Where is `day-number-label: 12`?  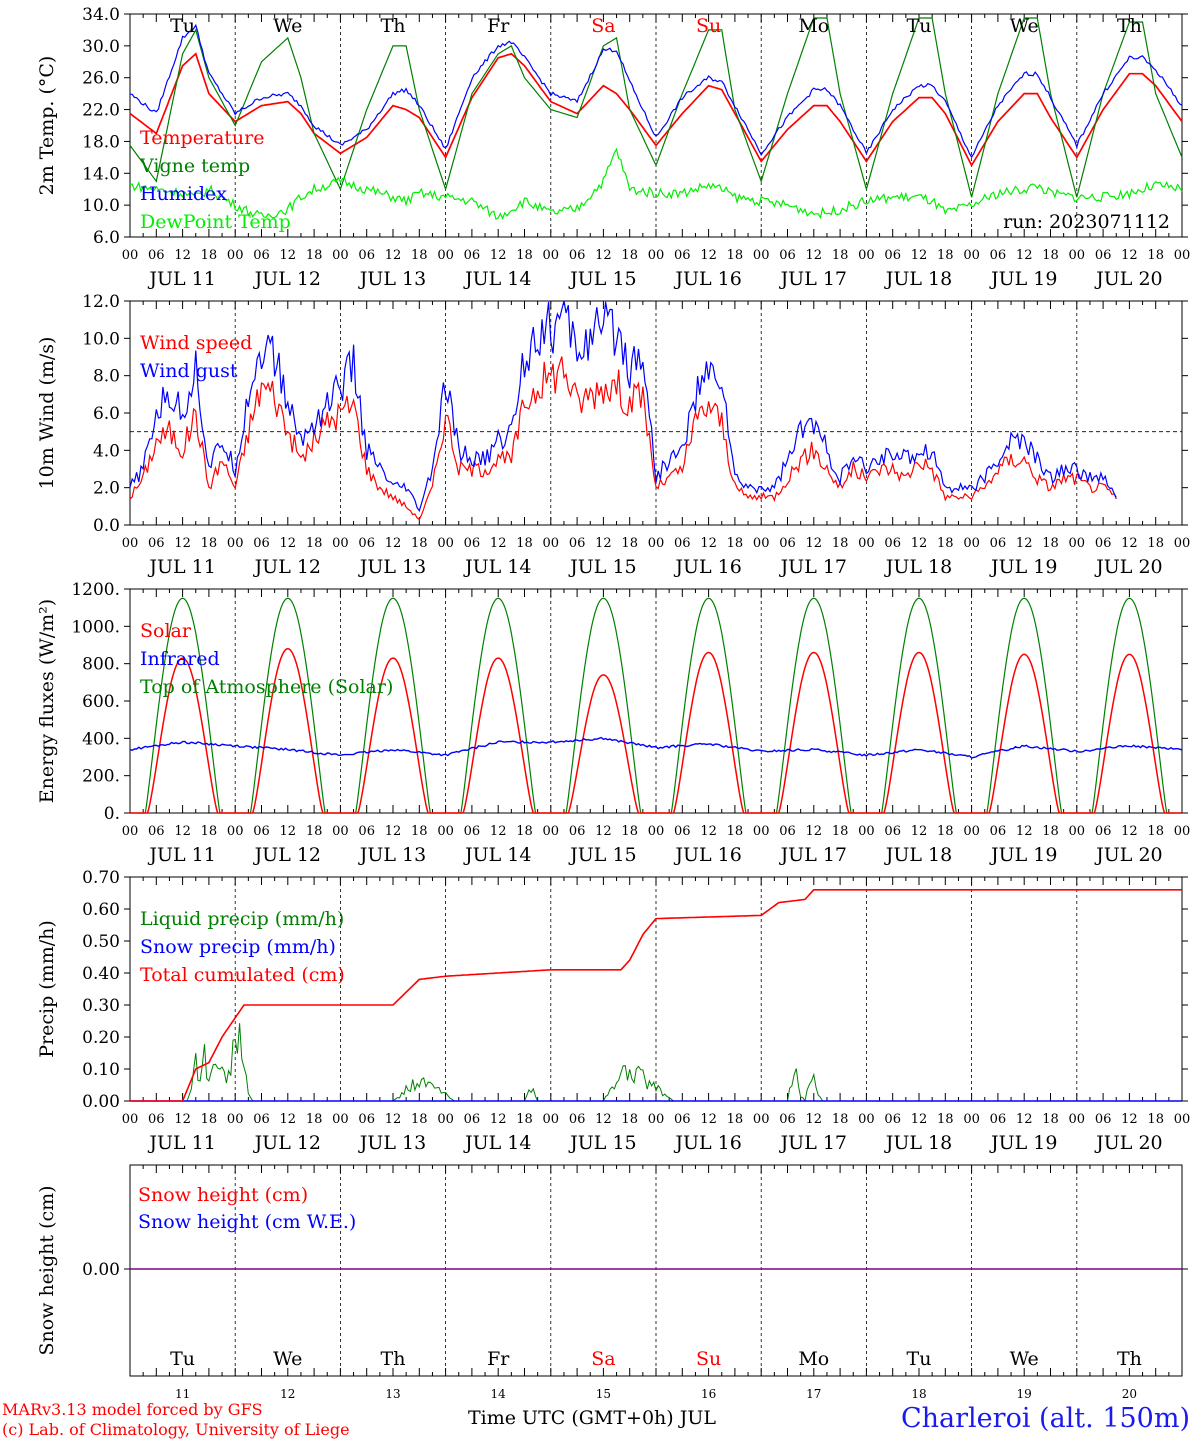 day-number-label: 12 is located at coordinates (287, 1394).